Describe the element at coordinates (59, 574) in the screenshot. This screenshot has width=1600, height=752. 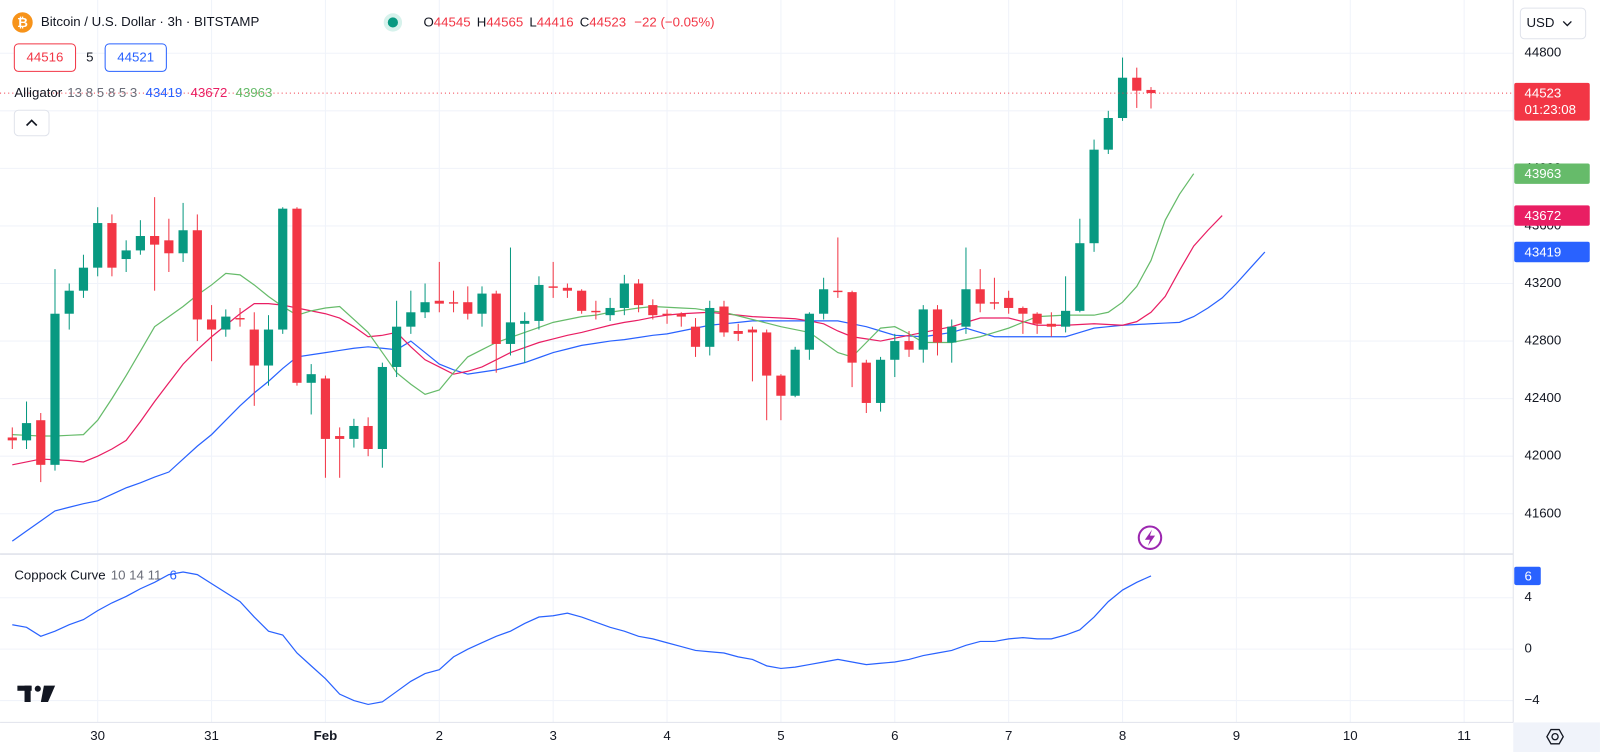
I see `indicator-name: Coppock Curve` at that location.